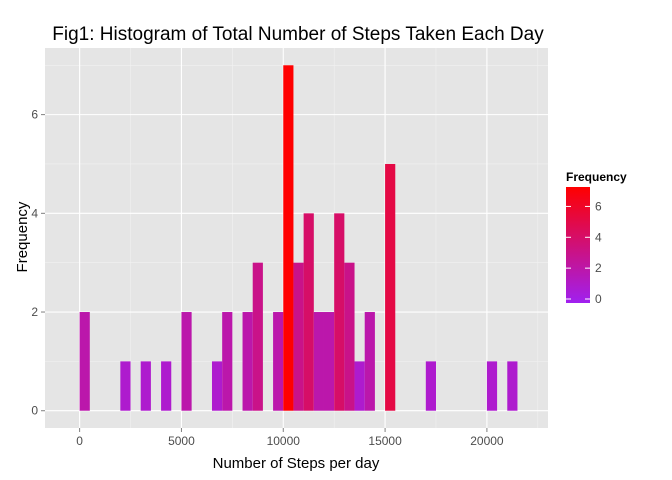 The image size is (672, 480). I want to click on x-axis-title: Number of Steps per day, so click(296, 463).